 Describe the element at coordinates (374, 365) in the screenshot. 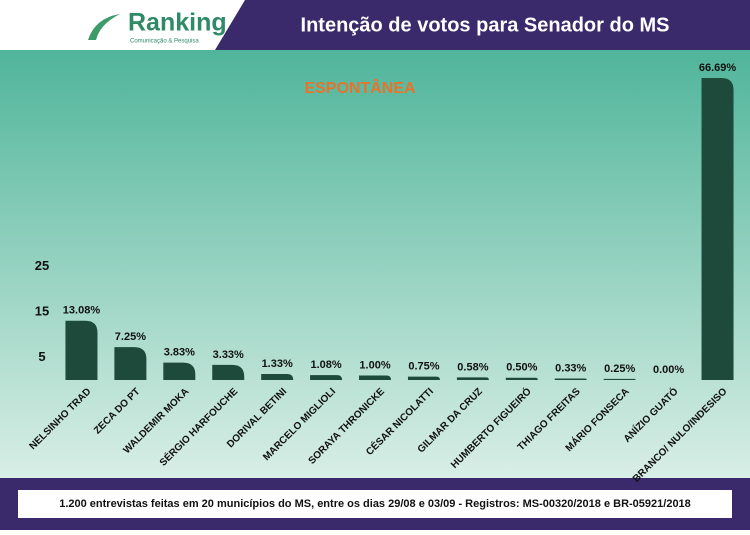

I see `value-label: 1.00%` at that location.